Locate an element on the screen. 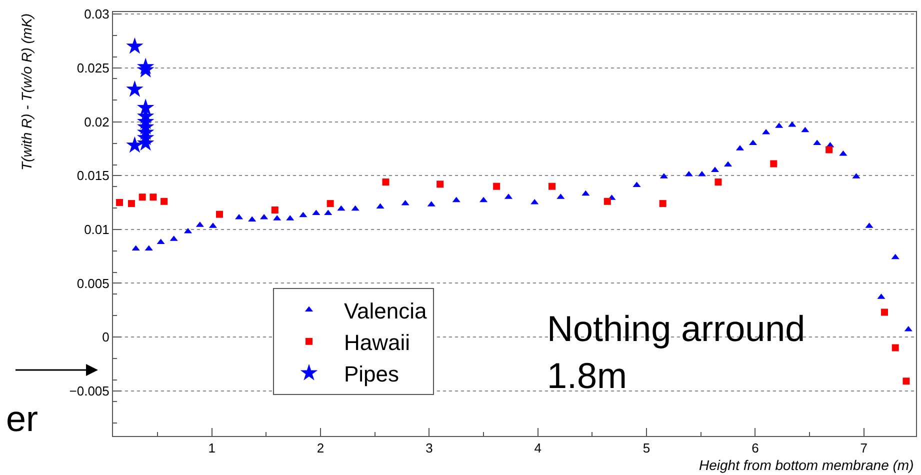  y-axis-title: T(with R) - T(w/o R) (mK) is located at coordinates (26, 91).